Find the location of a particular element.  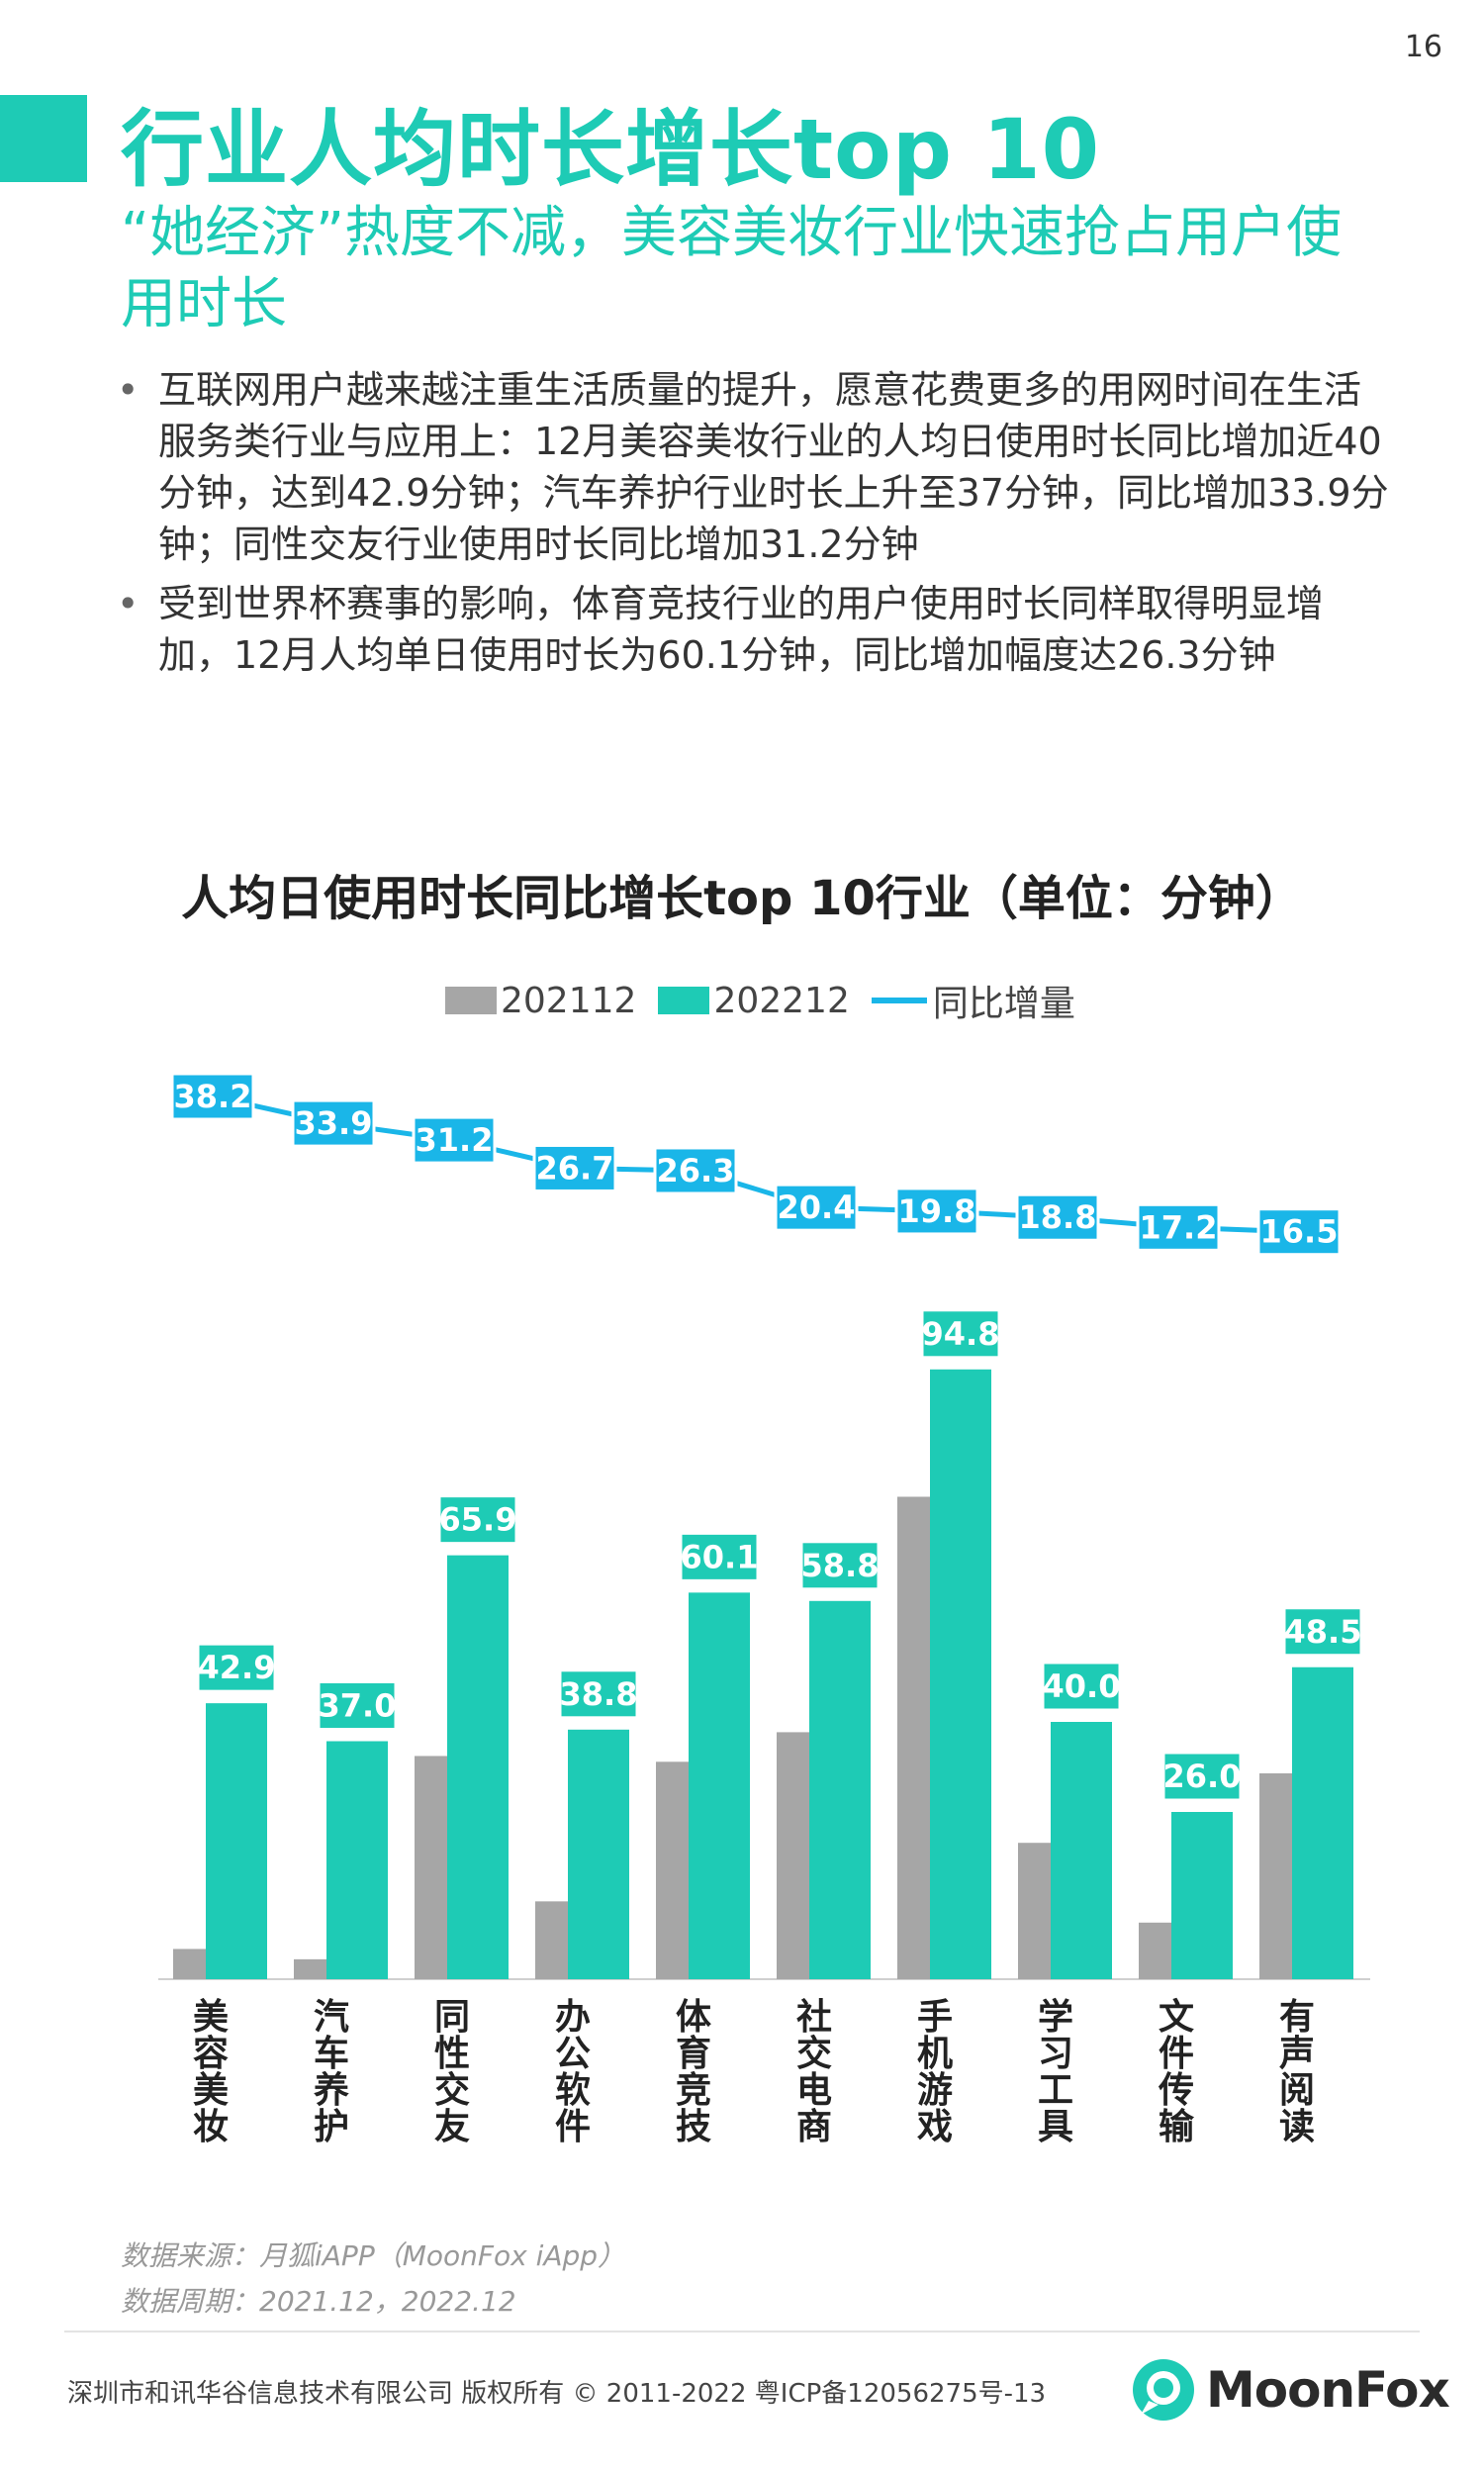

increase-value-label: 16.5 is located at coordinates (1299, 1232).